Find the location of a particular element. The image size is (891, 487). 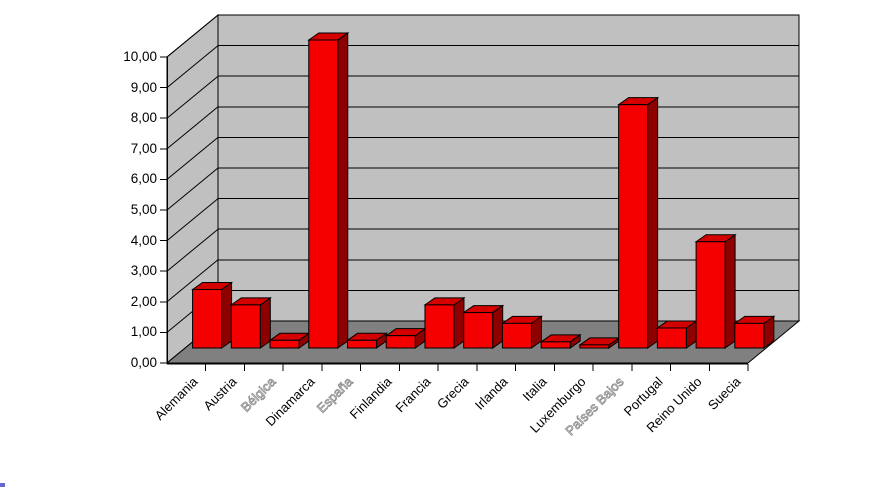

bar-irlanda is located at coordinates (516, 335).